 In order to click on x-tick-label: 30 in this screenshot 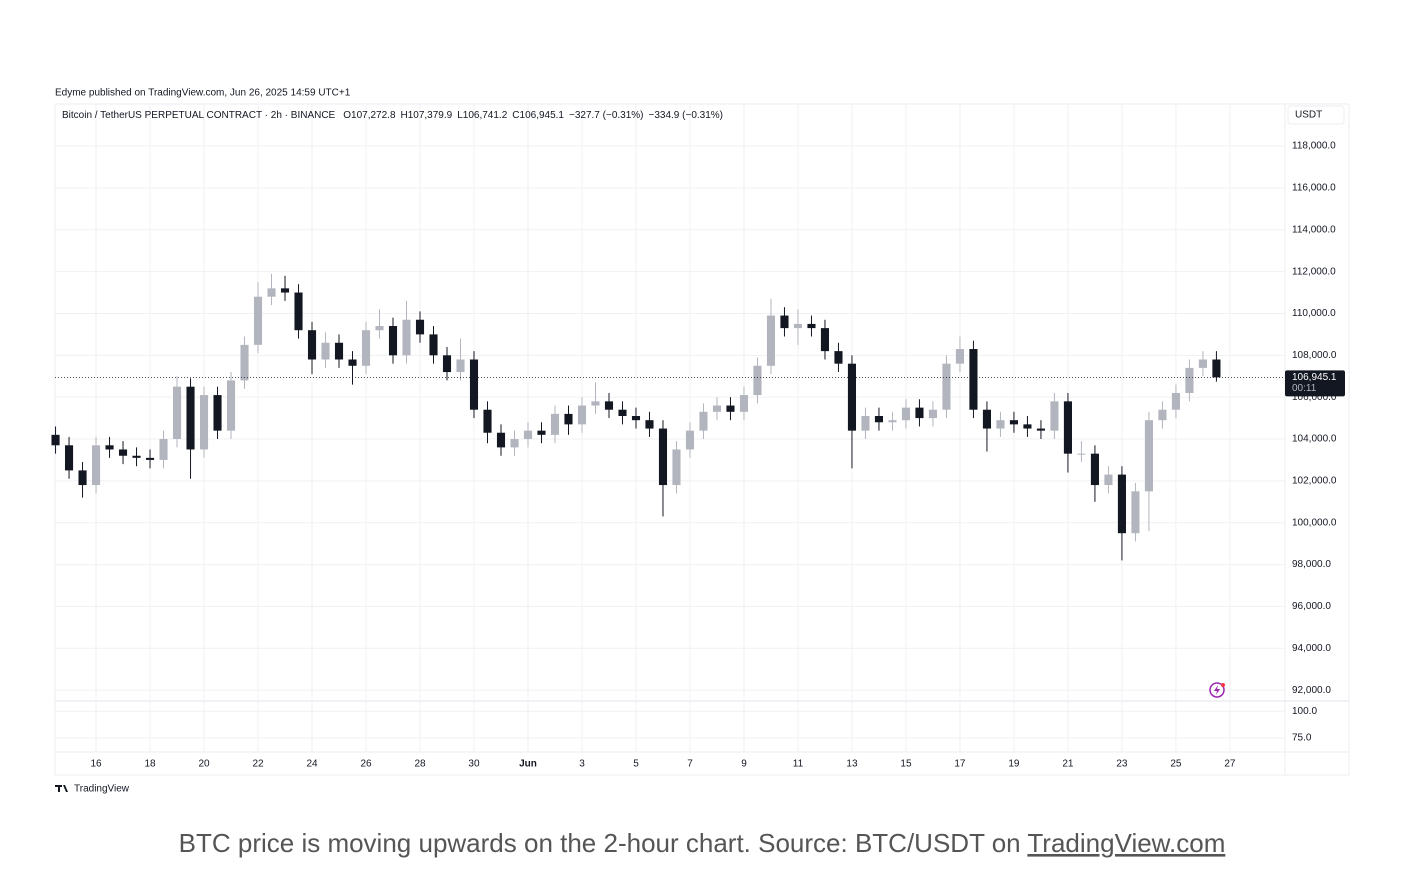, I will do `click(474, 764)`.